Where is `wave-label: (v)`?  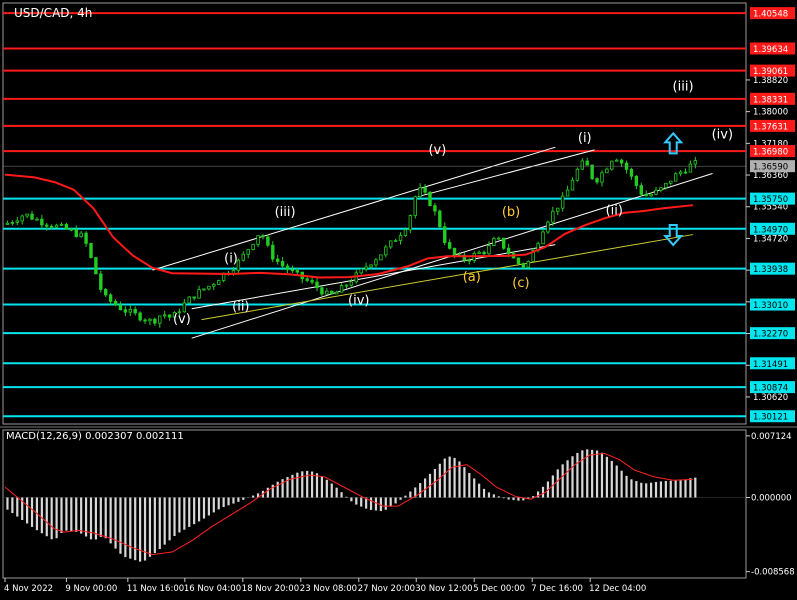 wave-label: (v) is located at coordinates (437, 150).